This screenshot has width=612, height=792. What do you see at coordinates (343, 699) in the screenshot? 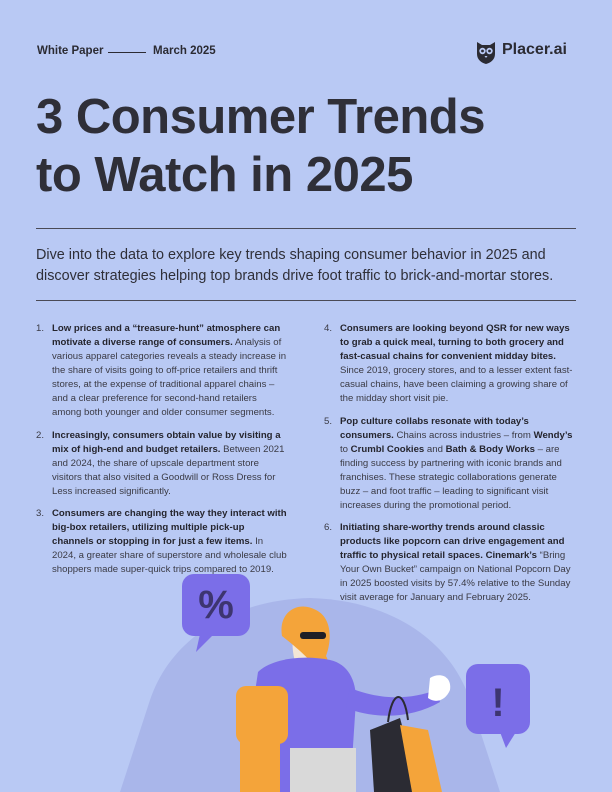
I see `shopper-figure` at bounding box center [343, 699].